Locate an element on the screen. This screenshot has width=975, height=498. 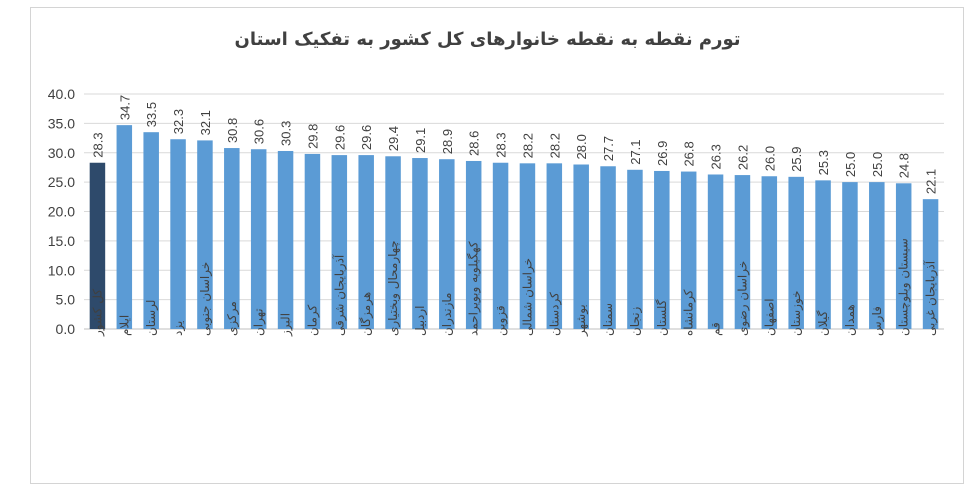
value-label: 26.3 is located at coordinates (716, 156).